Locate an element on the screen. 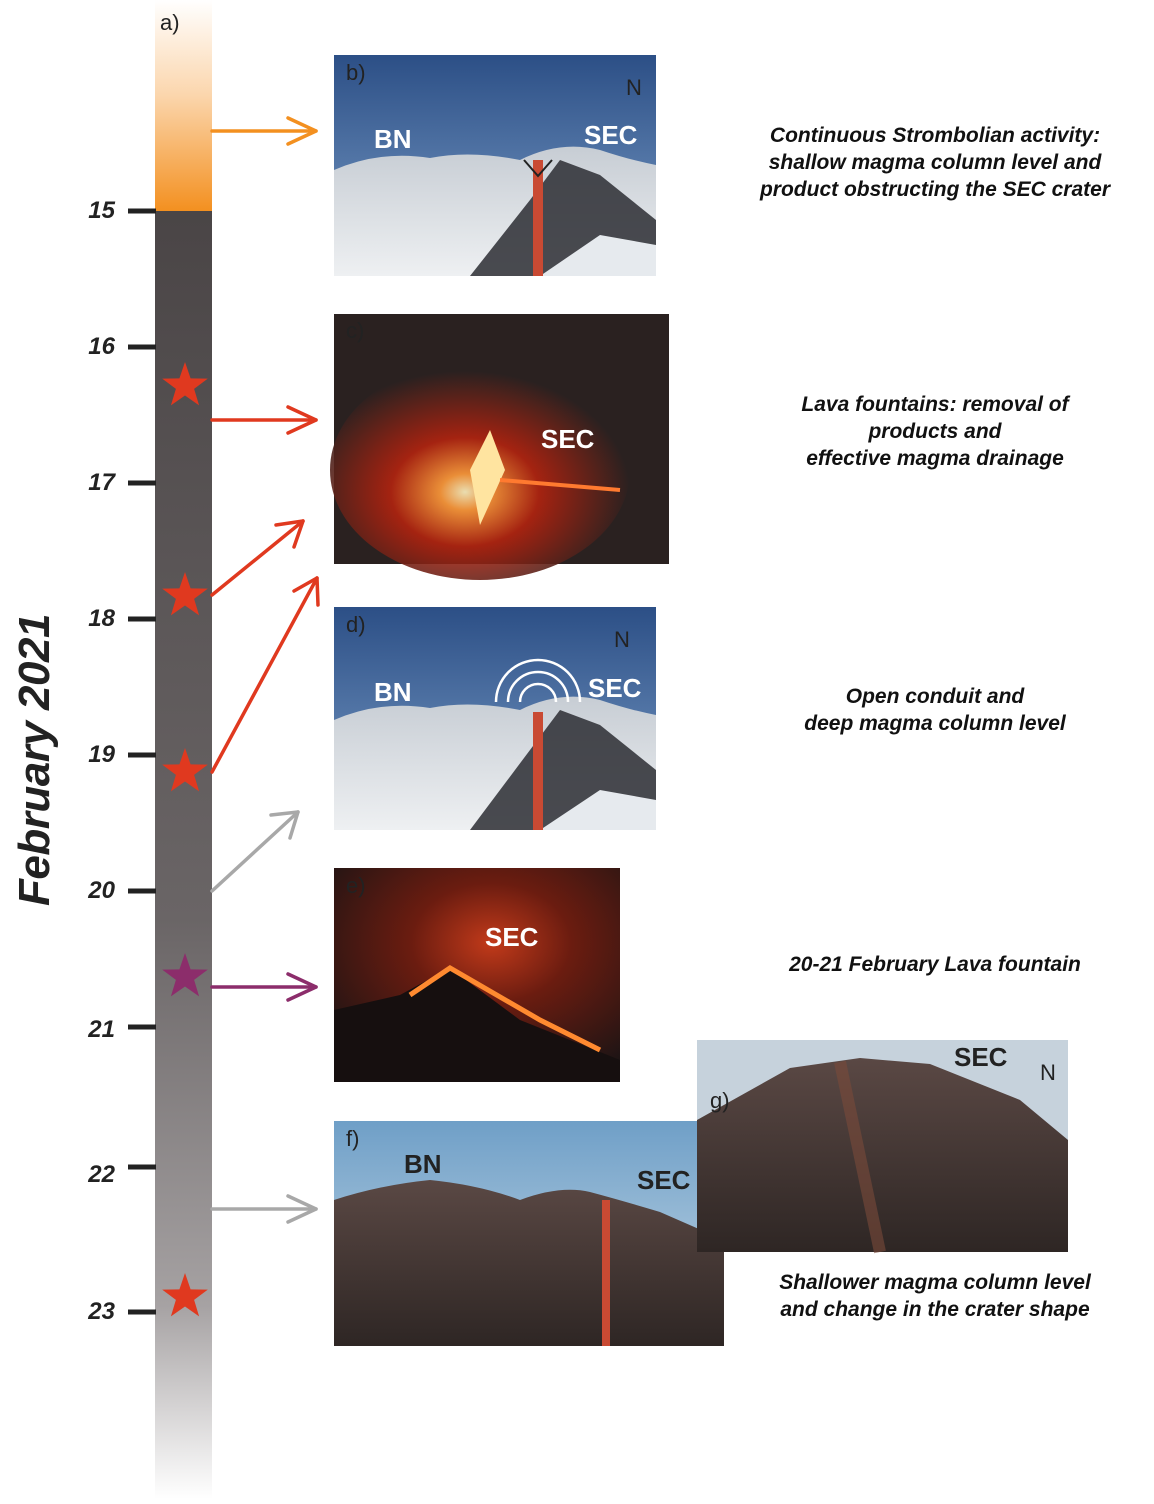  f-label-sec: SEC is located at coordinates (664, 1180).